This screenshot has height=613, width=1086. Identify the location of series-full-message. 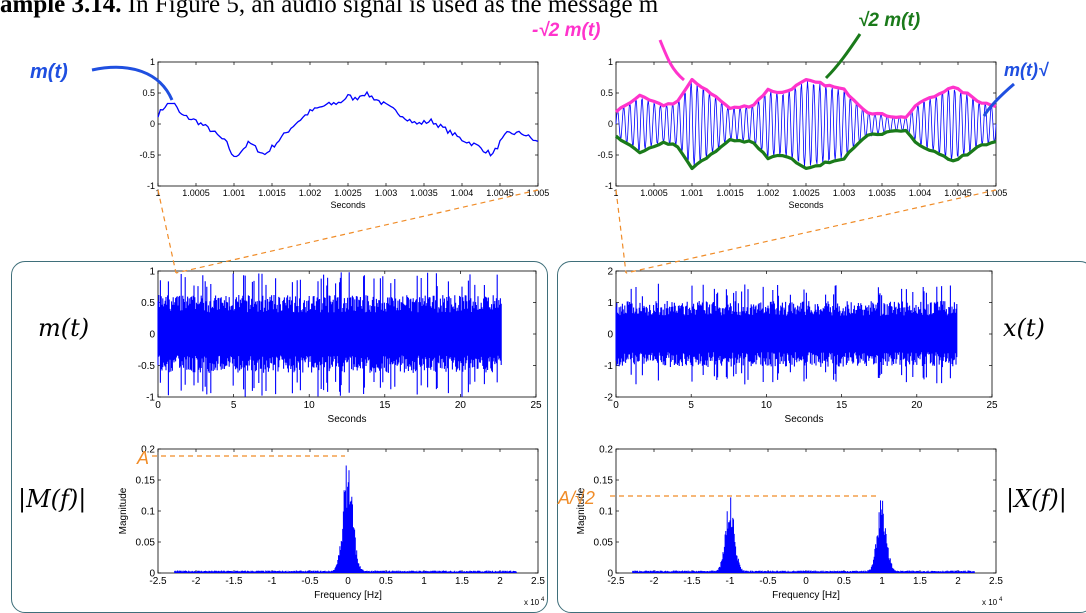
(329, 334).